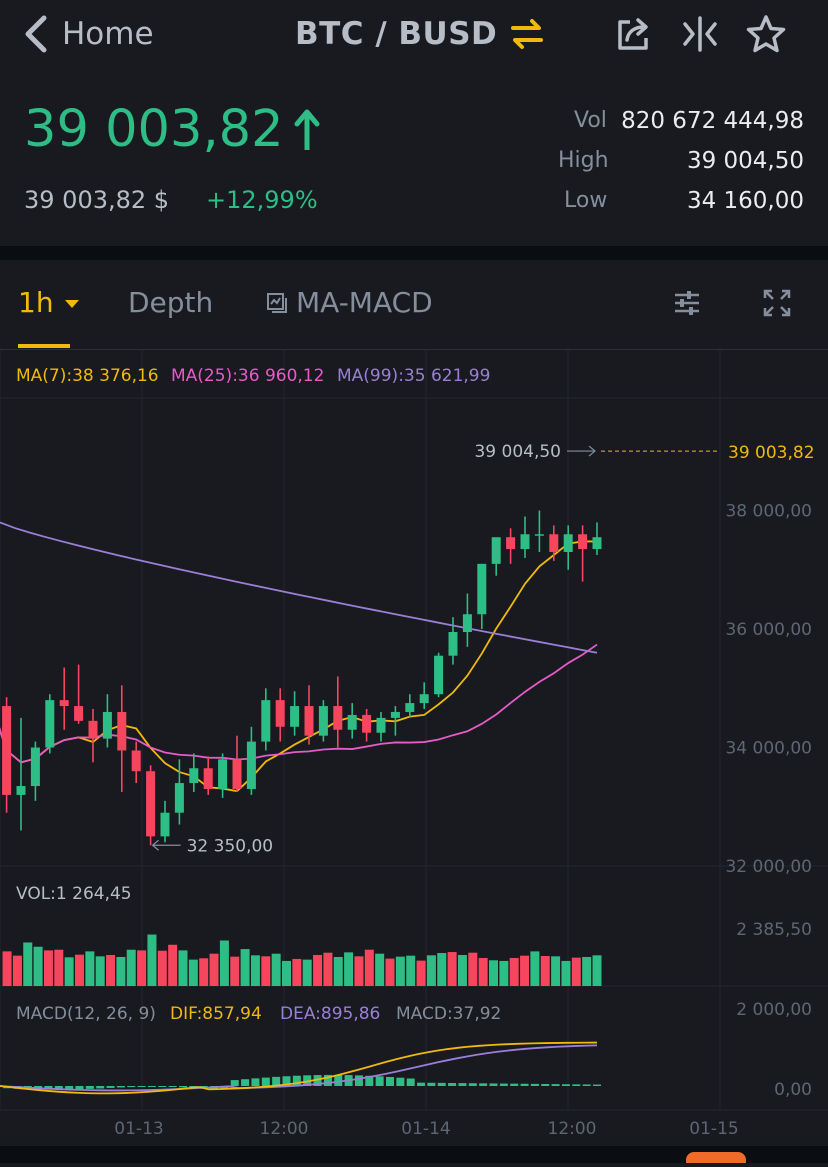  I want to click on ma-legend-0: MA(7):38 376,16, so click(87, 376).